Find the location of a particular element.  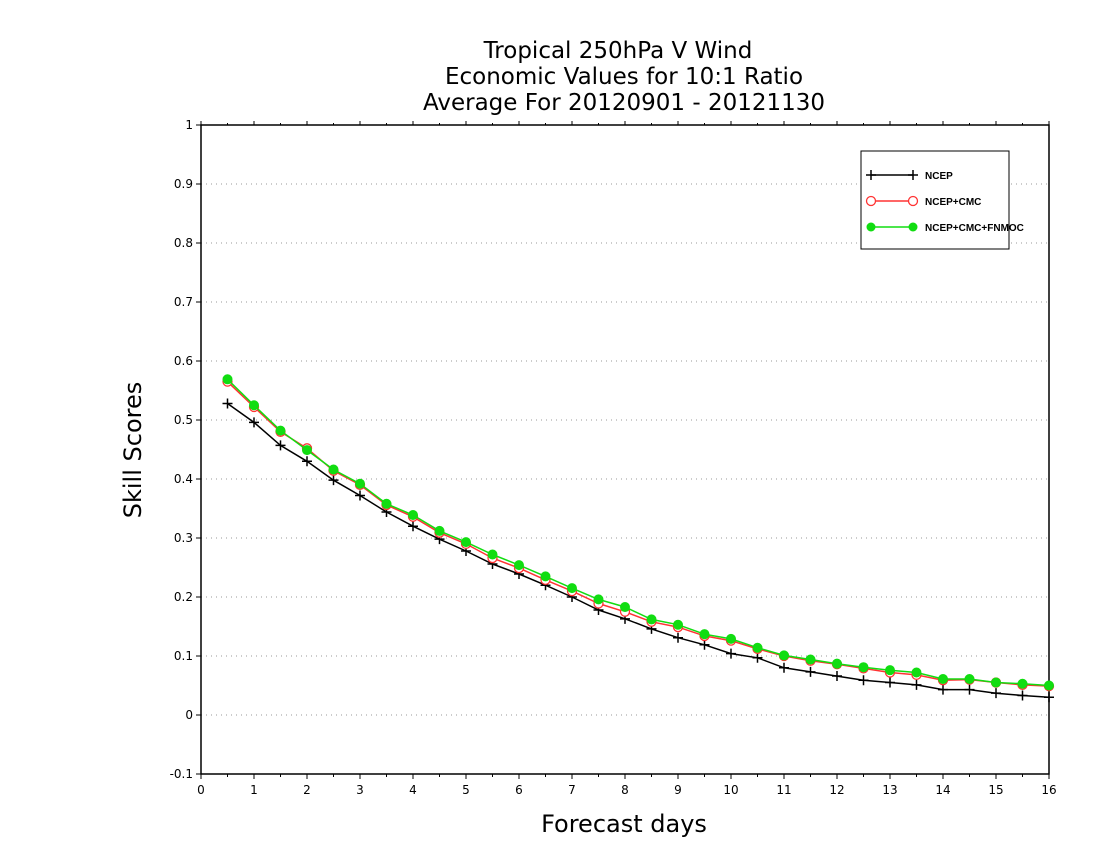

x-tick-label: 16 is located at coordinates (1048, 790).